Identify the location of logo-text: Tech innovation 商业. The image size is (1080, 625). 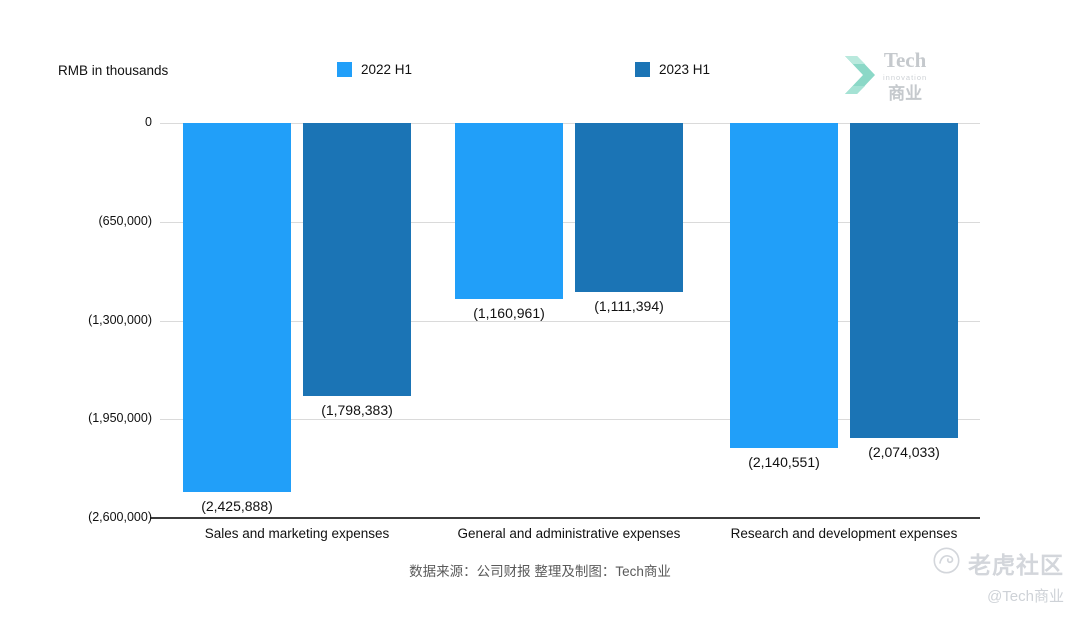
(905, 76).